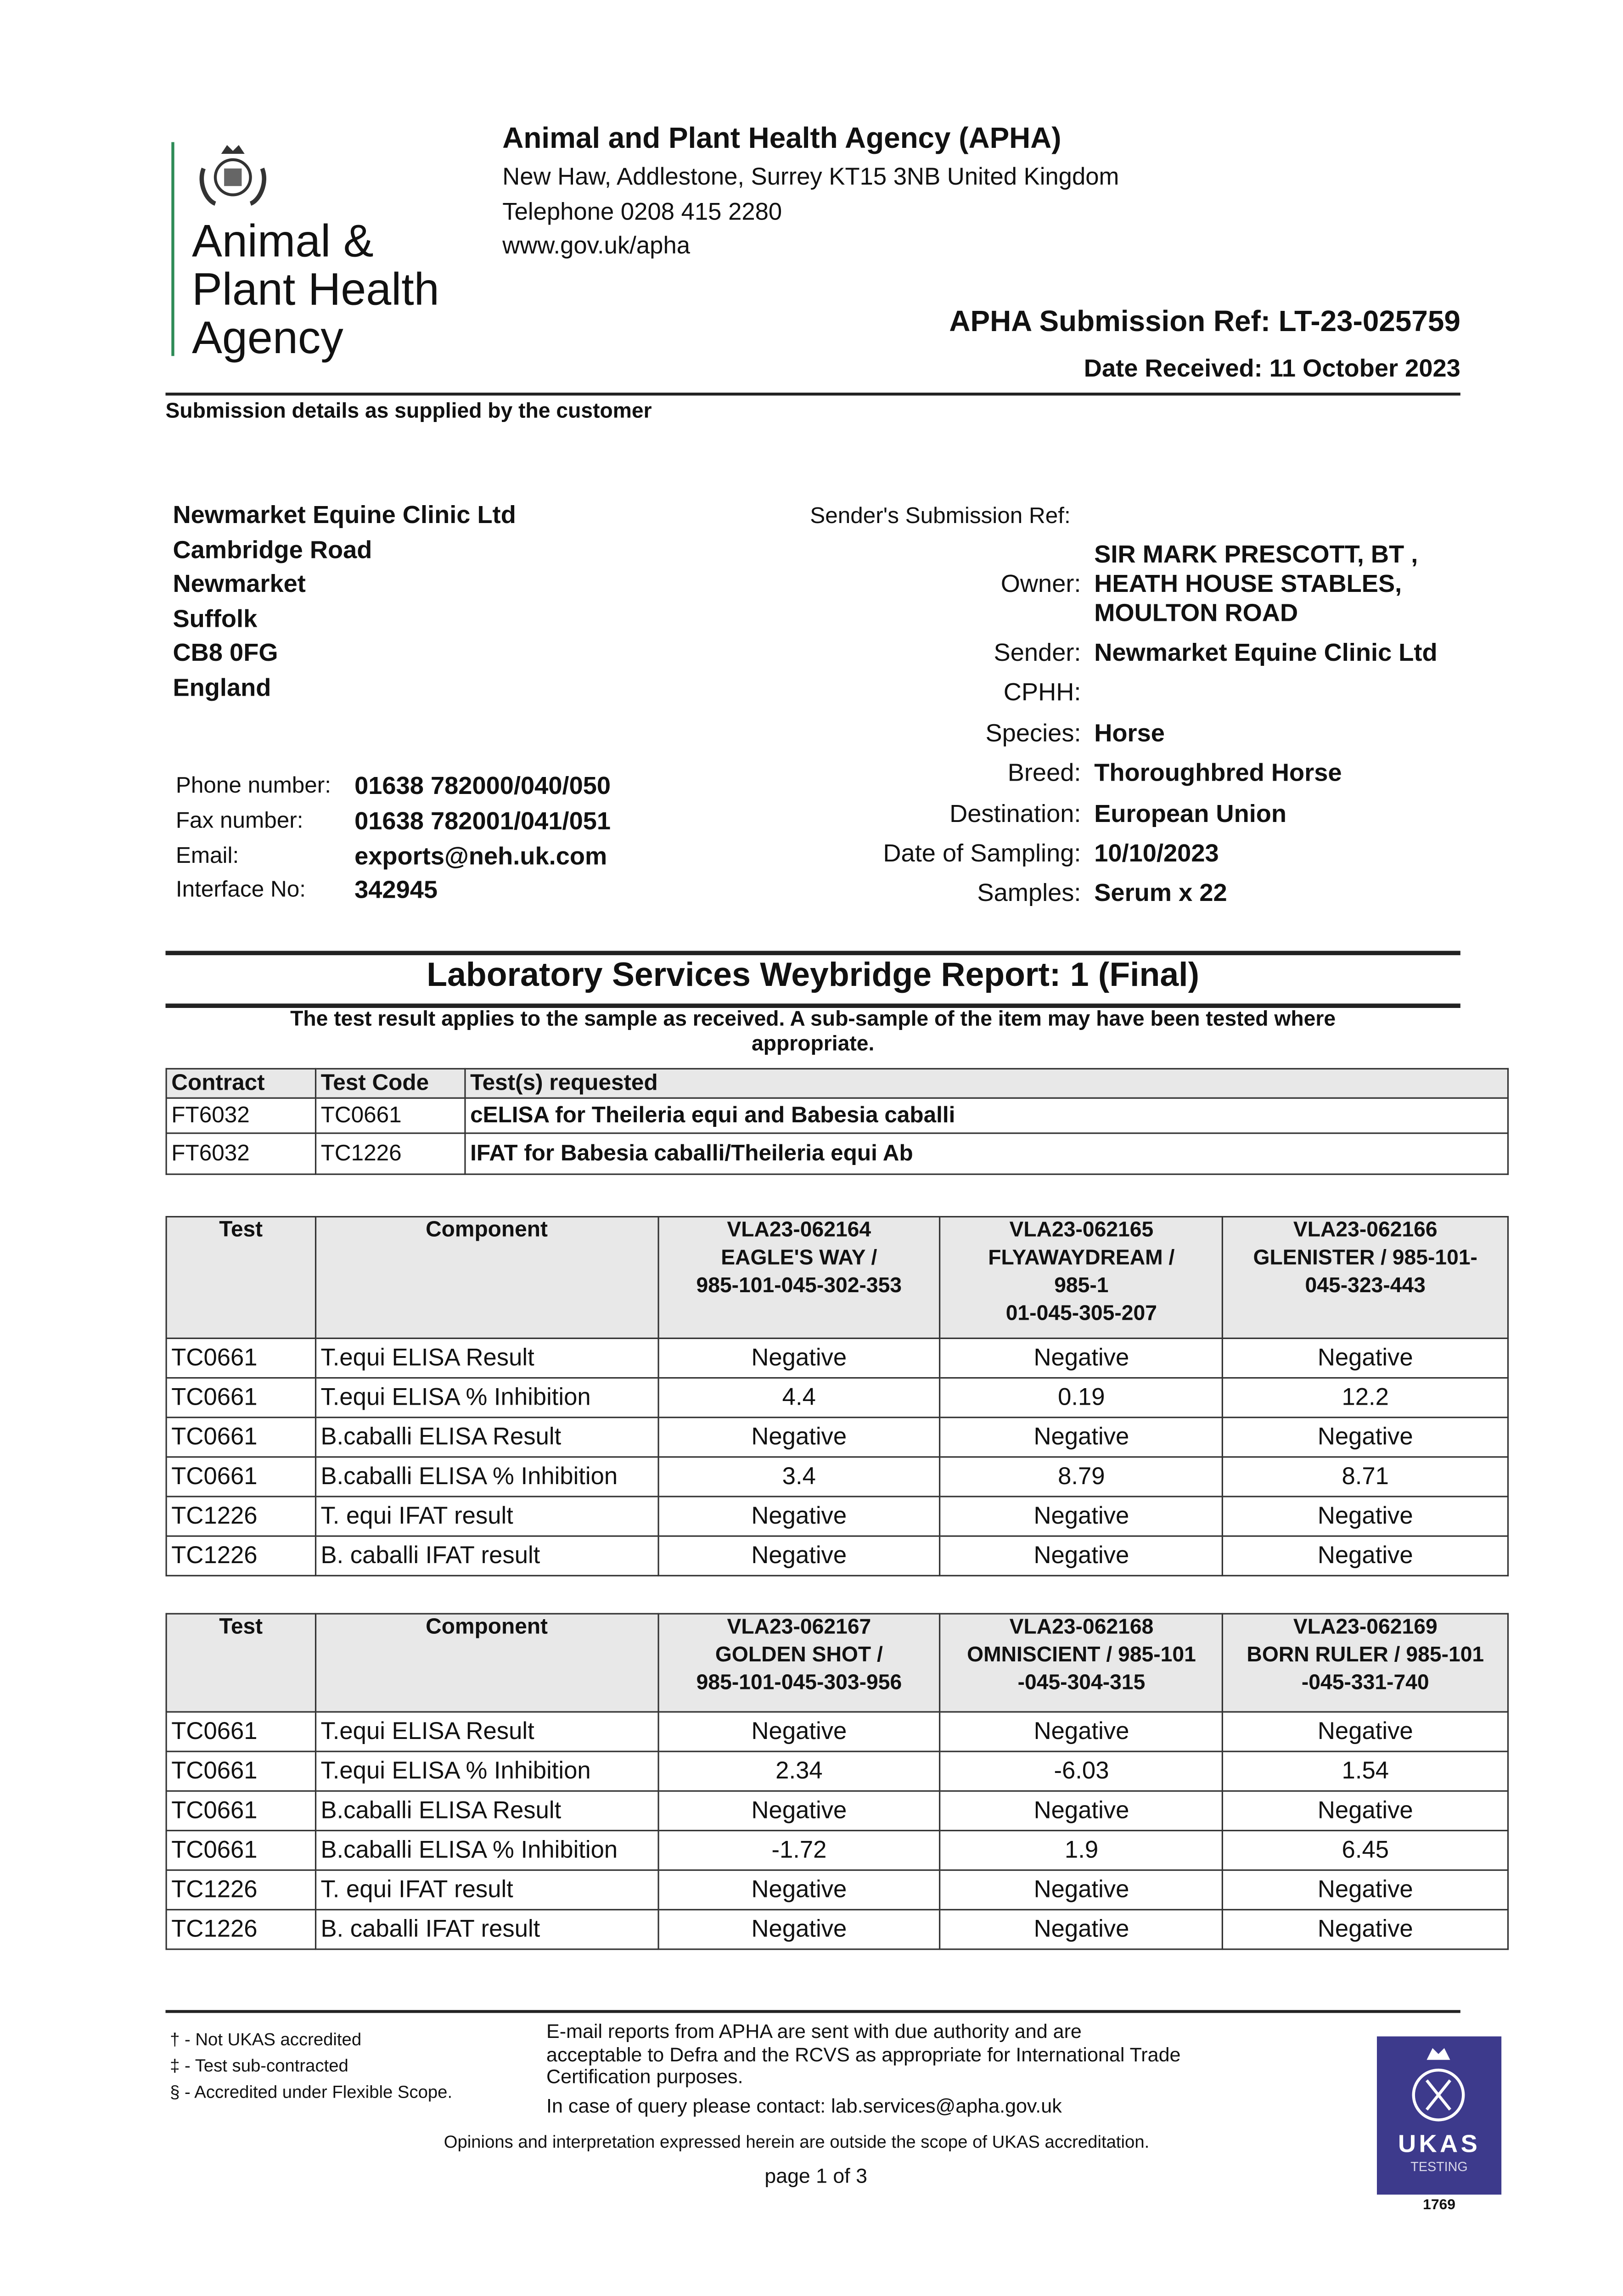 The image size is (1623, 2296). I want to click on legend-3: § - Accredited under Flexible Scope., so click(311, 2092).